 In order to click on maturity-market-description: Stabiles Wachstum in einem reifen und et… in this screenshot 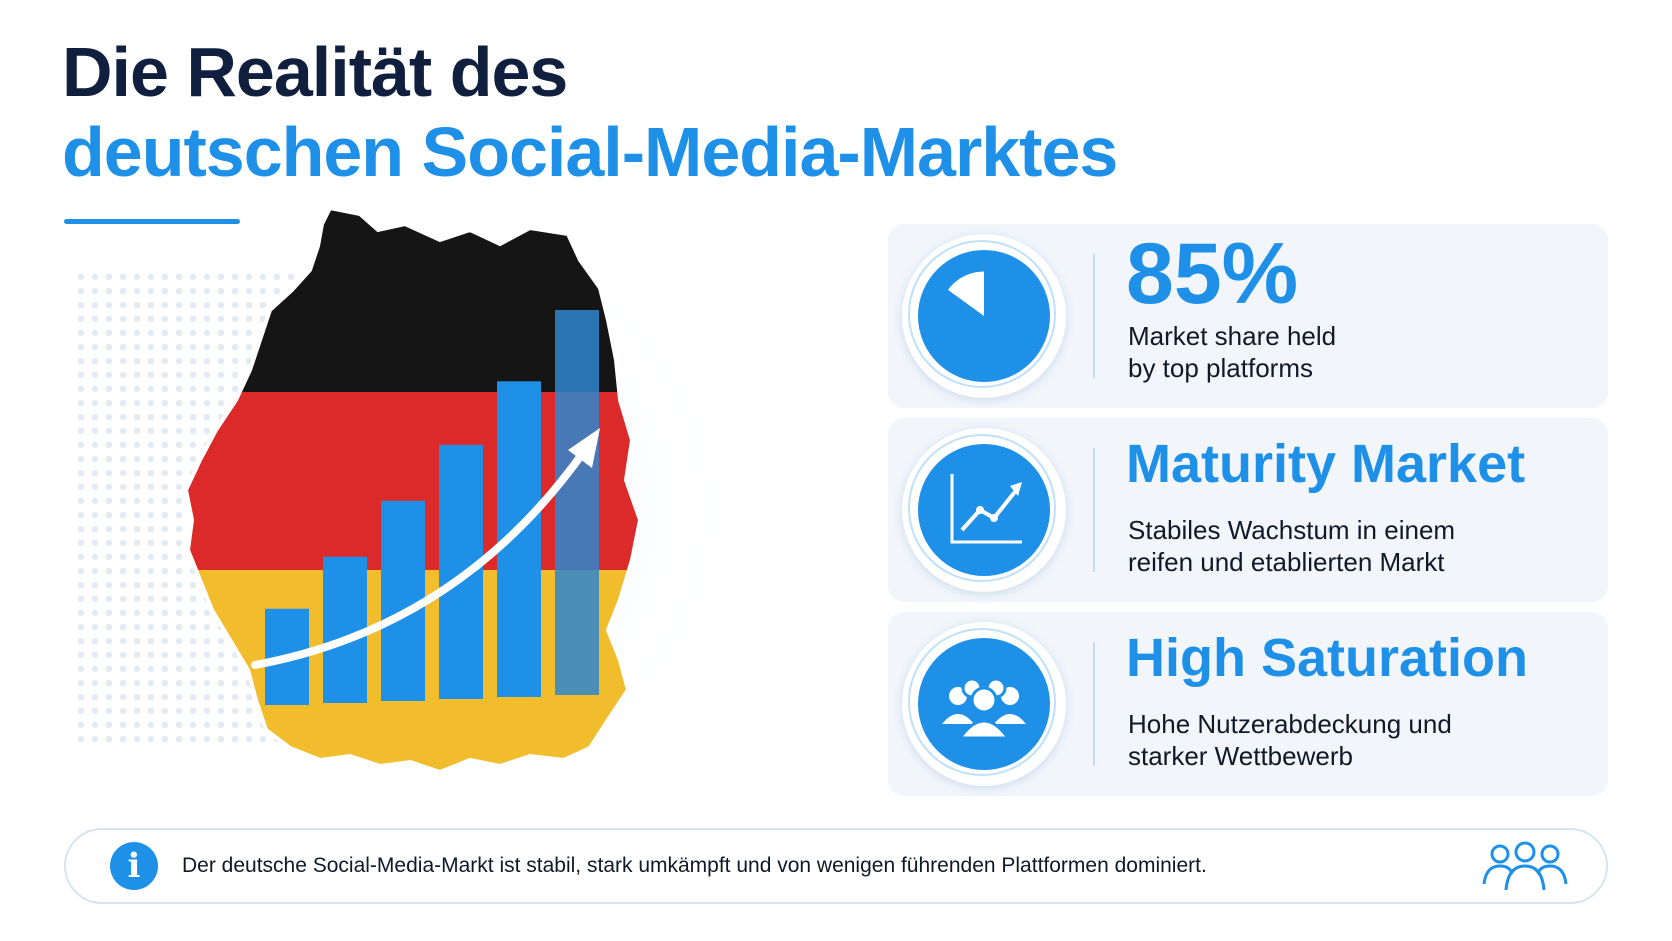, I will do `click(1358, 546)`.